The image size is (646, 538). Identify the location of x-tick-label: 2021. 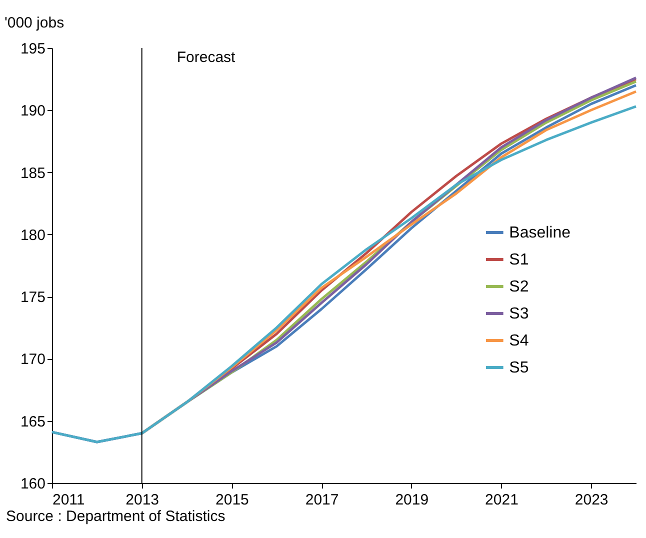
(501, 500).